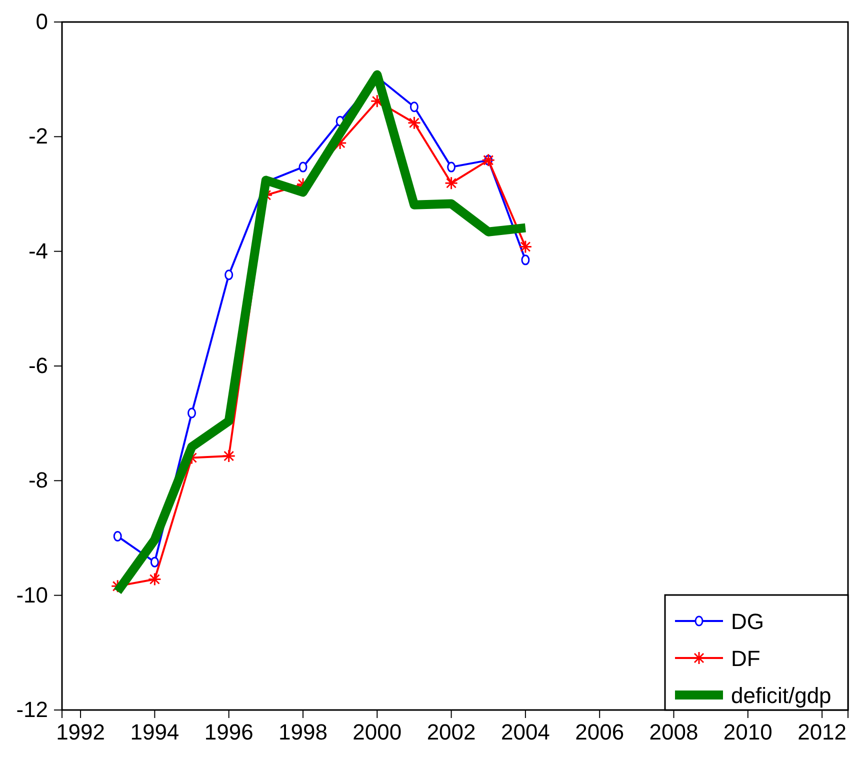 This screenshot has width=863, height=765. I want to click on x-tick-label: 2008, so click(673, 732).